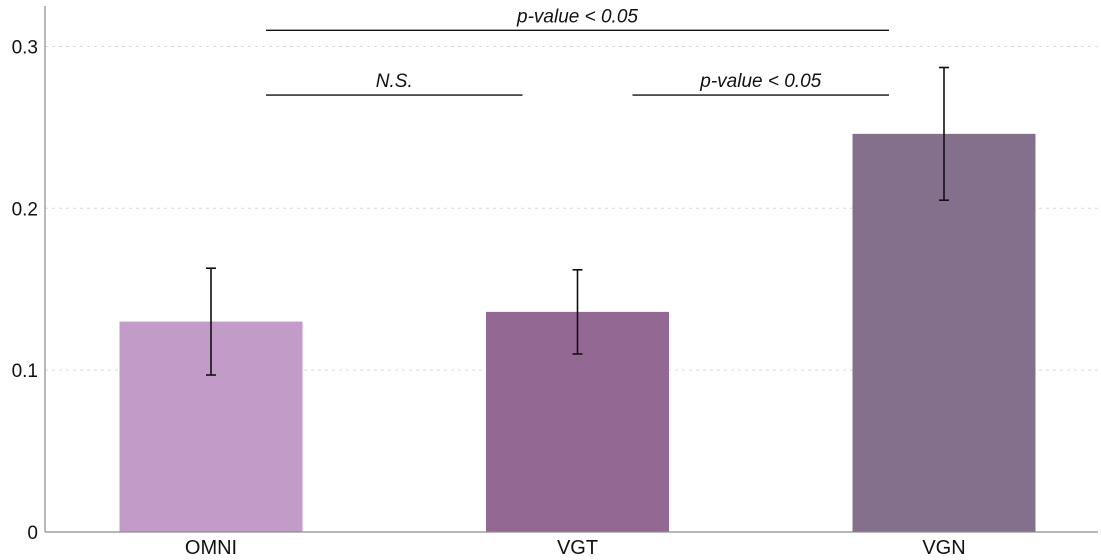 Image resolution: width=1101 pixels, height=560 pixels. What do you see at coordinates (211, 548) in the screenshot?
I see `x-tick-label-omni: OMNI` at bounding box center [211, 548].